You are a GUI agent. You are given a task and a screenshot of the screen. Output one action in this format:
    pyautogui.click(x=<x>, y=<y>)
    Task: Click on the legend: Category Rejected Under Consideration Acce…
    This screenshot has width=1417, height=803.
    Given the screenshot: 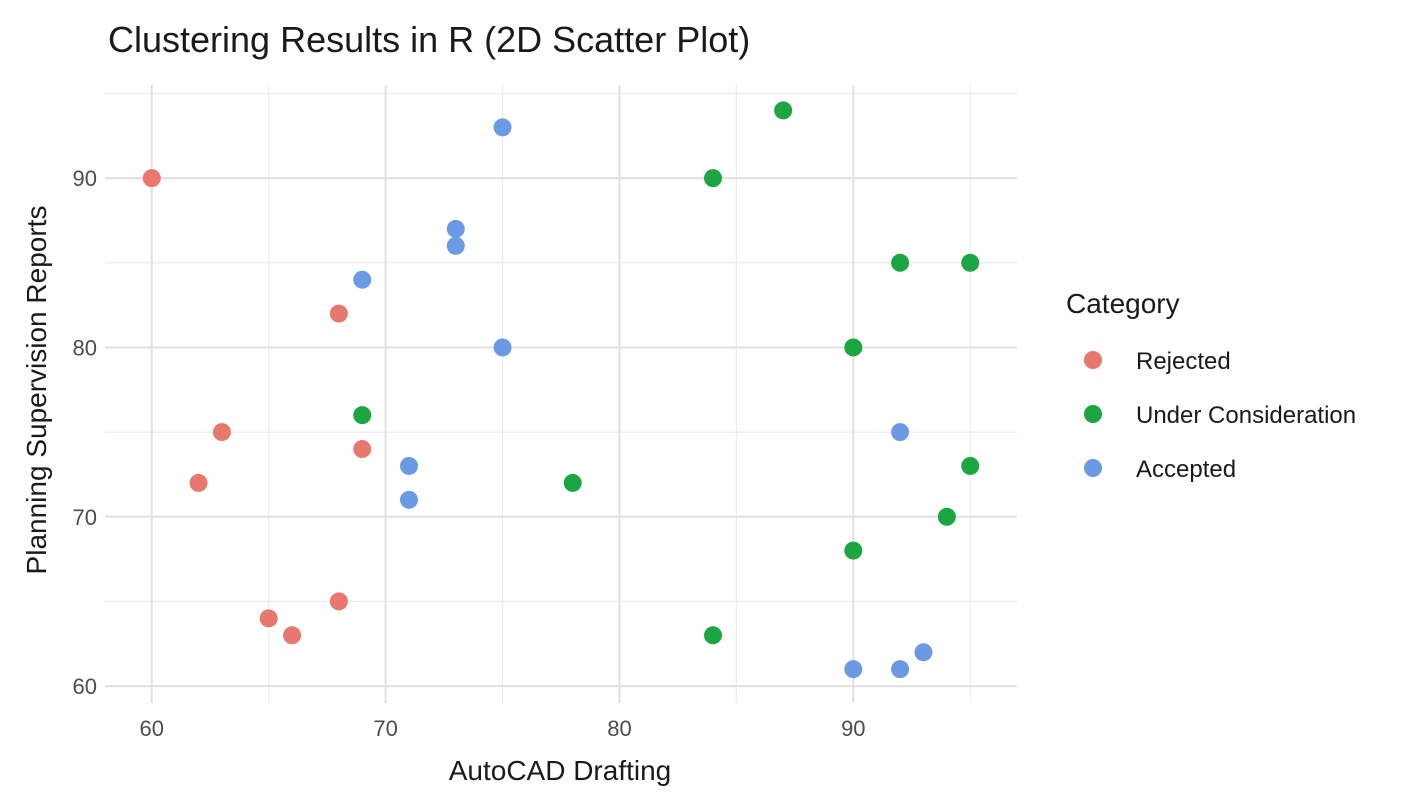 What is the action you would take?
    pyautogui.click(x=1211, y=385)
    